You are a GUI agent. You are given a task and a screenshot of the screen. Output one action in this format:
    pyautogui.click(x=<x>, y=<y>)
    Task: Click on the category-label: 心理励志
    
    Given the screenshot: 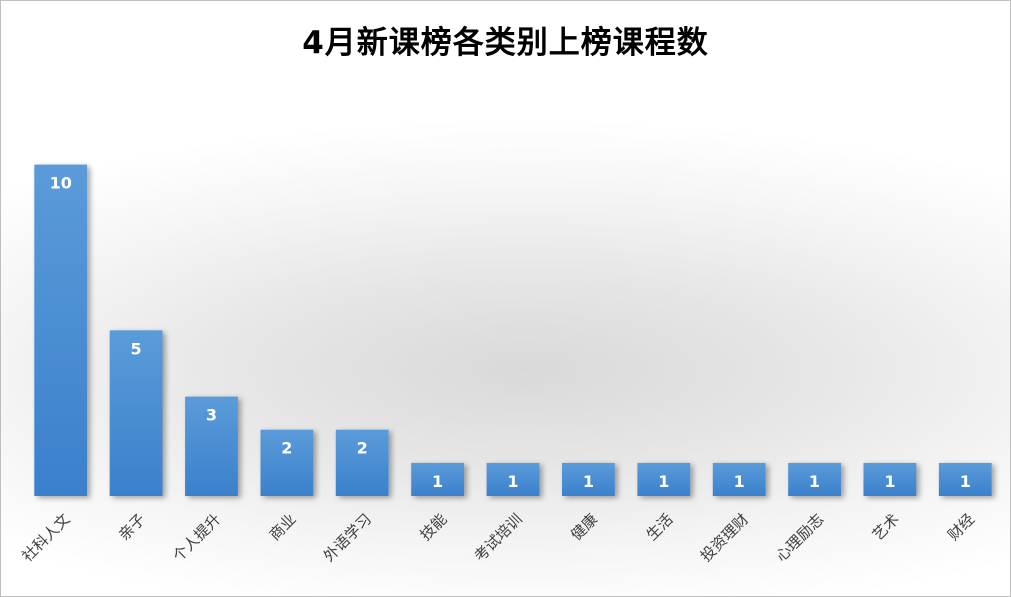 What is the action you would take?
    pyautogui.click(x=799, y=537)
    